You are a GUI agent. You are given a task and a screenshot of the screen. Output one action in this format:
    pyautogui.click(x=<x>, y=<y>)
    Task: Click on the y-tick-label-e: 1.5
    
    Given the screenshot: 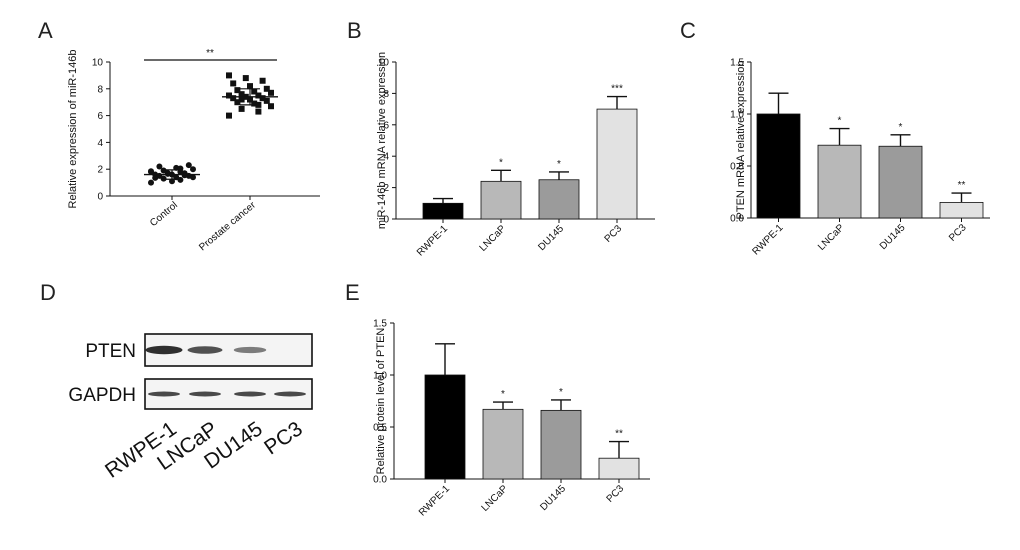 What is the action you would take?
    pyautogui.click(x=380, y=324)
    